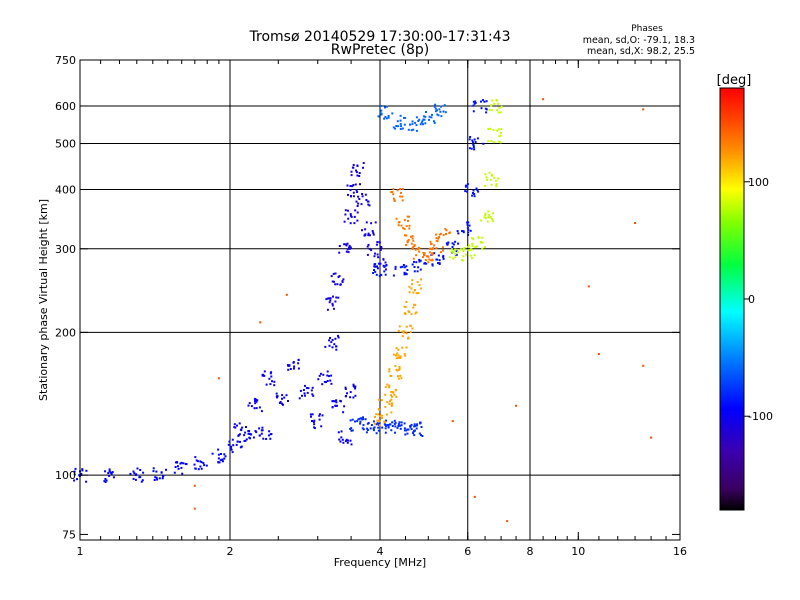  Describe the element at coordinates (69, 534) in the screenshot. I see `y-tick-label: 75` at that location.